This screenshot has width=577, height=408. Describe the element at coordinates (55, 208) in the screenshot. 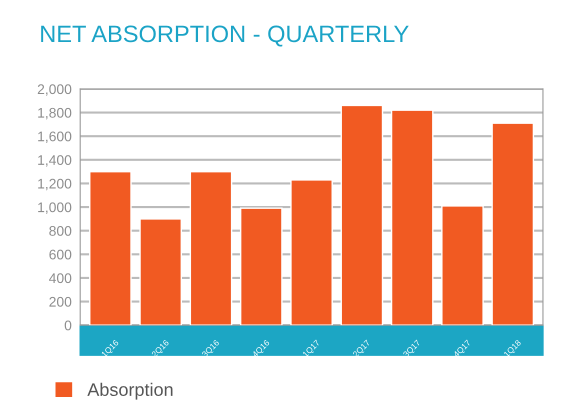

I see `y-tick-label: 1,000` at that location.